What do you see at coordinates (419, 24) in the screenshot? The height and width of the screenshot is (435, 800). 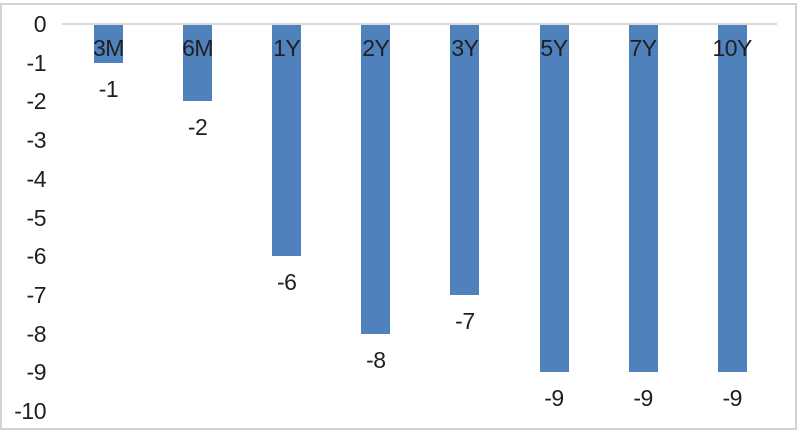 I see `zero-baseline` at bounding box center [419, 24].